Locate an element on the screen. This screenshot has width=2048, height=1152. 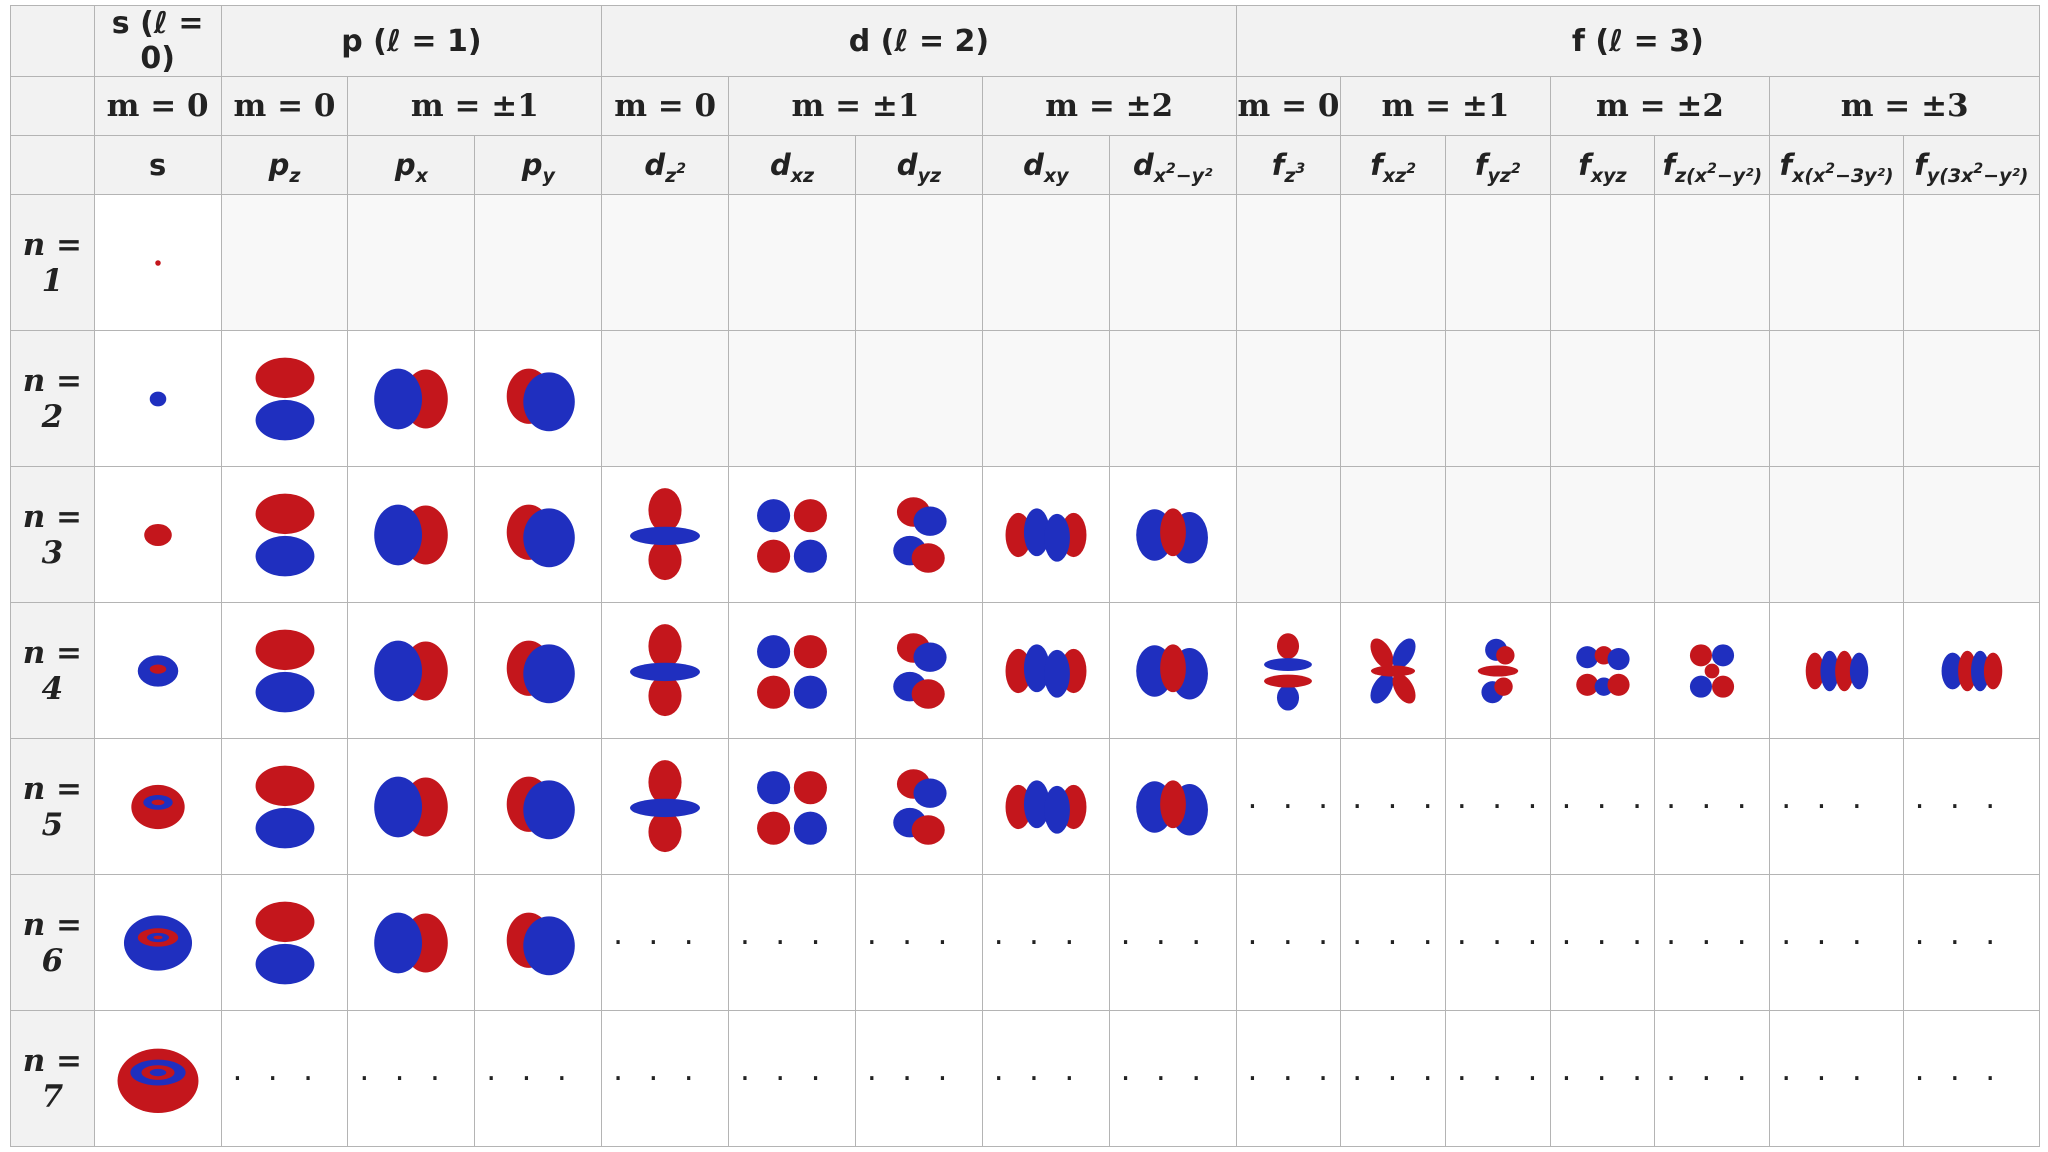
orbital-dz2-n3-shape is located at coordinates (665, 533).